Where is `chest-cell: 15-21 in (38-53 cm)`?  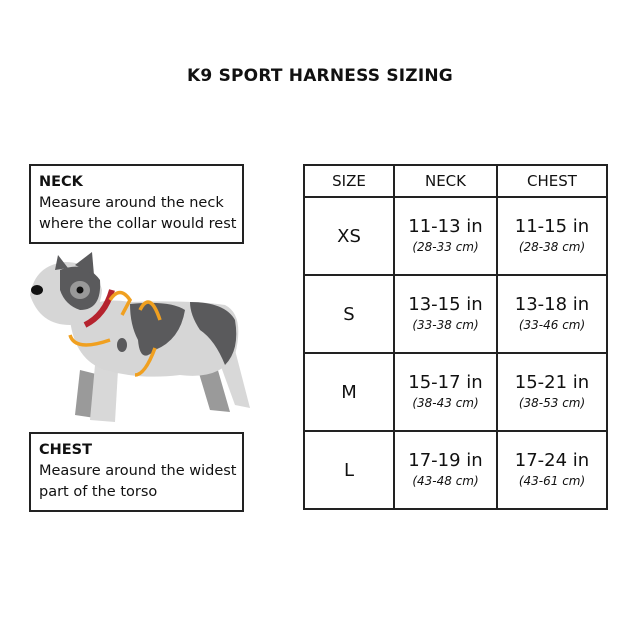 chest-cell: 15-21 in (38-53 cm) is located at coordinates (552, 392).